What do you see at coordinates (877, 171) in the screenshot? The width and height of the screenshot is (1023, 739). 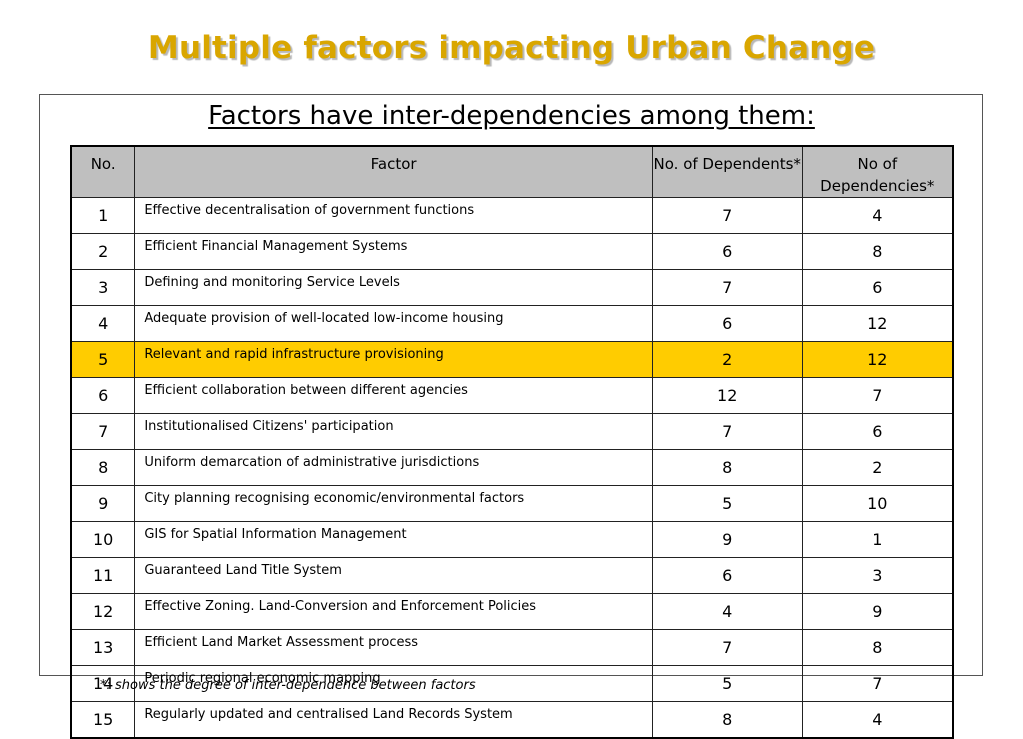 I see `header-dependencies: No of Dependencies*` at bounding box center [877, 171].